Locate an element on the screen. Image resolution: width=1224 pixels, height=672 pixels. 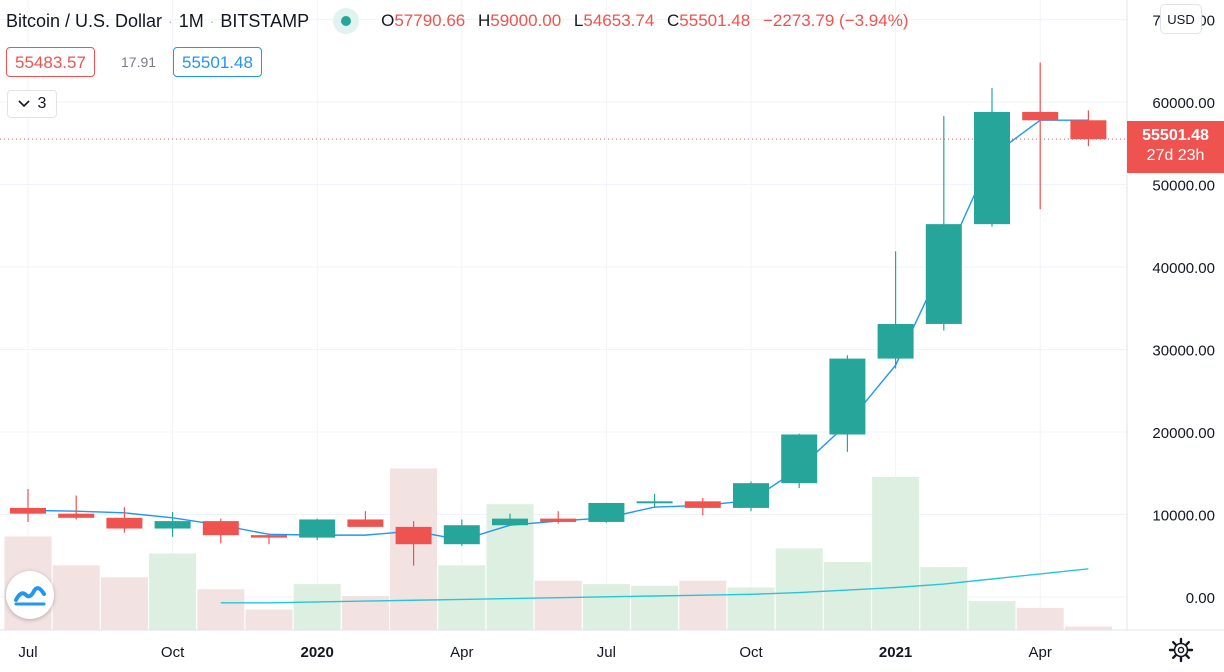
gear-icon is located at coordinates (1181, 650).